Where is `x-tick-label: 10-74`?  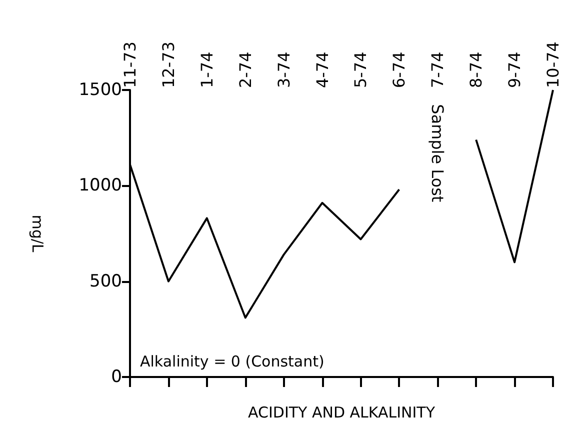 x-tick-label: 10-74 is located at coordinates (553, 65).